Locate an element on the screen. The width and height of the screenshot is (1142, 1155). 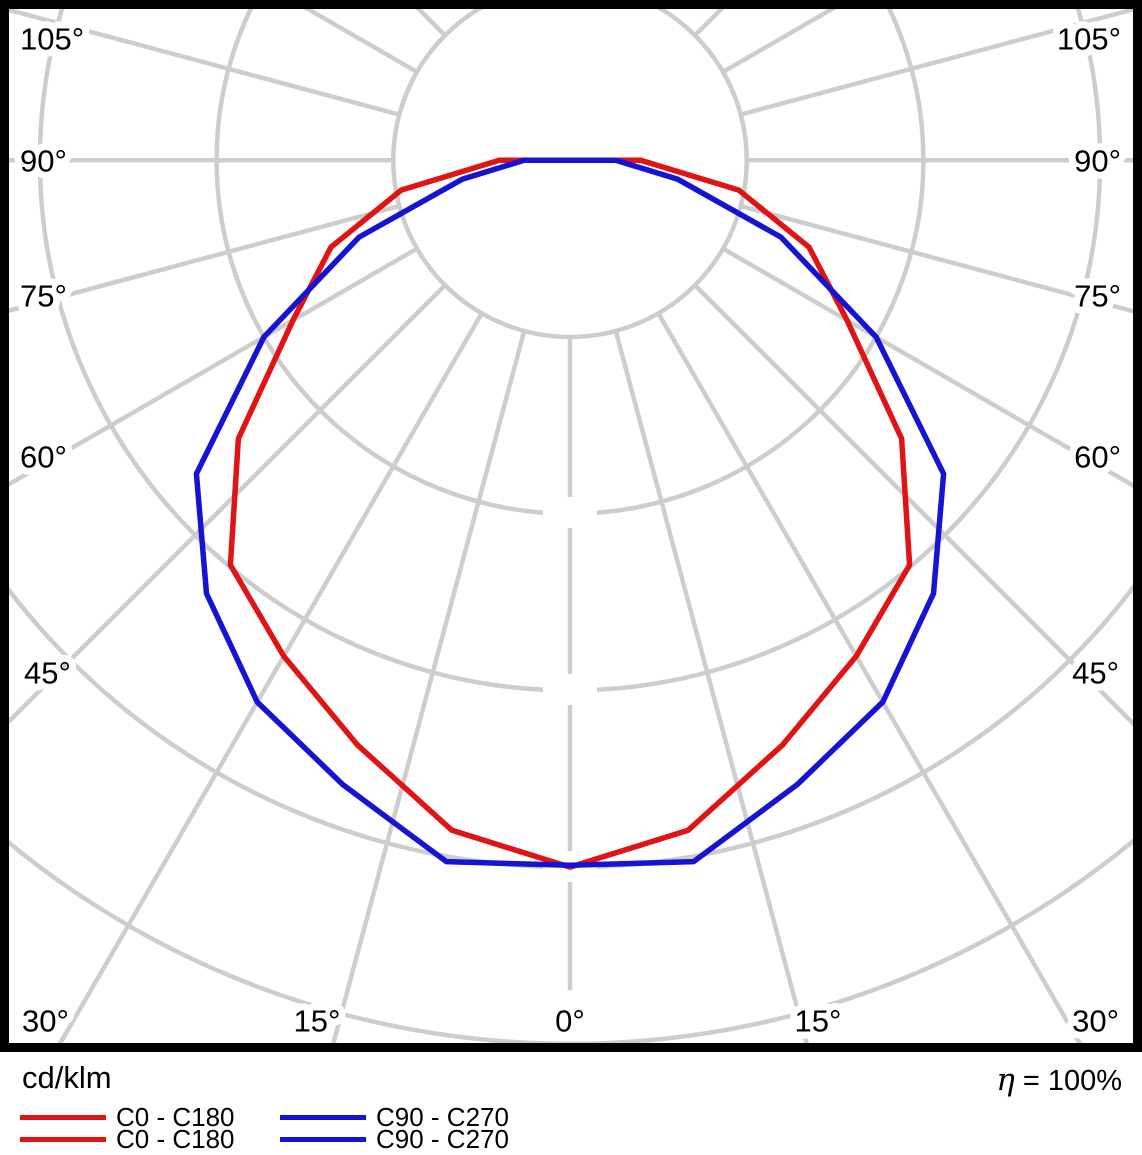
legend-item-clipped-2: C90 - C270 is located at coordinates (394, 1139).